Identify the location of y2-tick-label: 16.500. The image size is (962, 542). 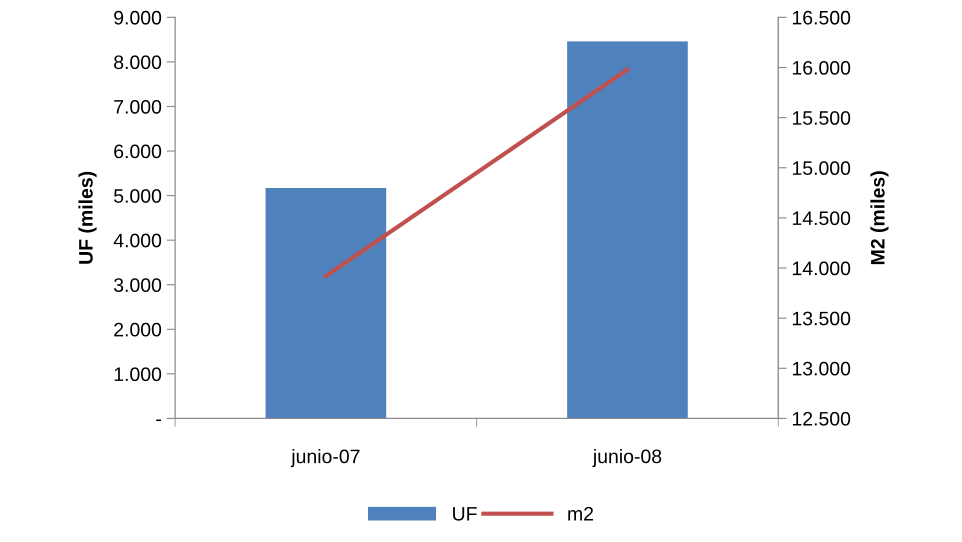
(821, 17).